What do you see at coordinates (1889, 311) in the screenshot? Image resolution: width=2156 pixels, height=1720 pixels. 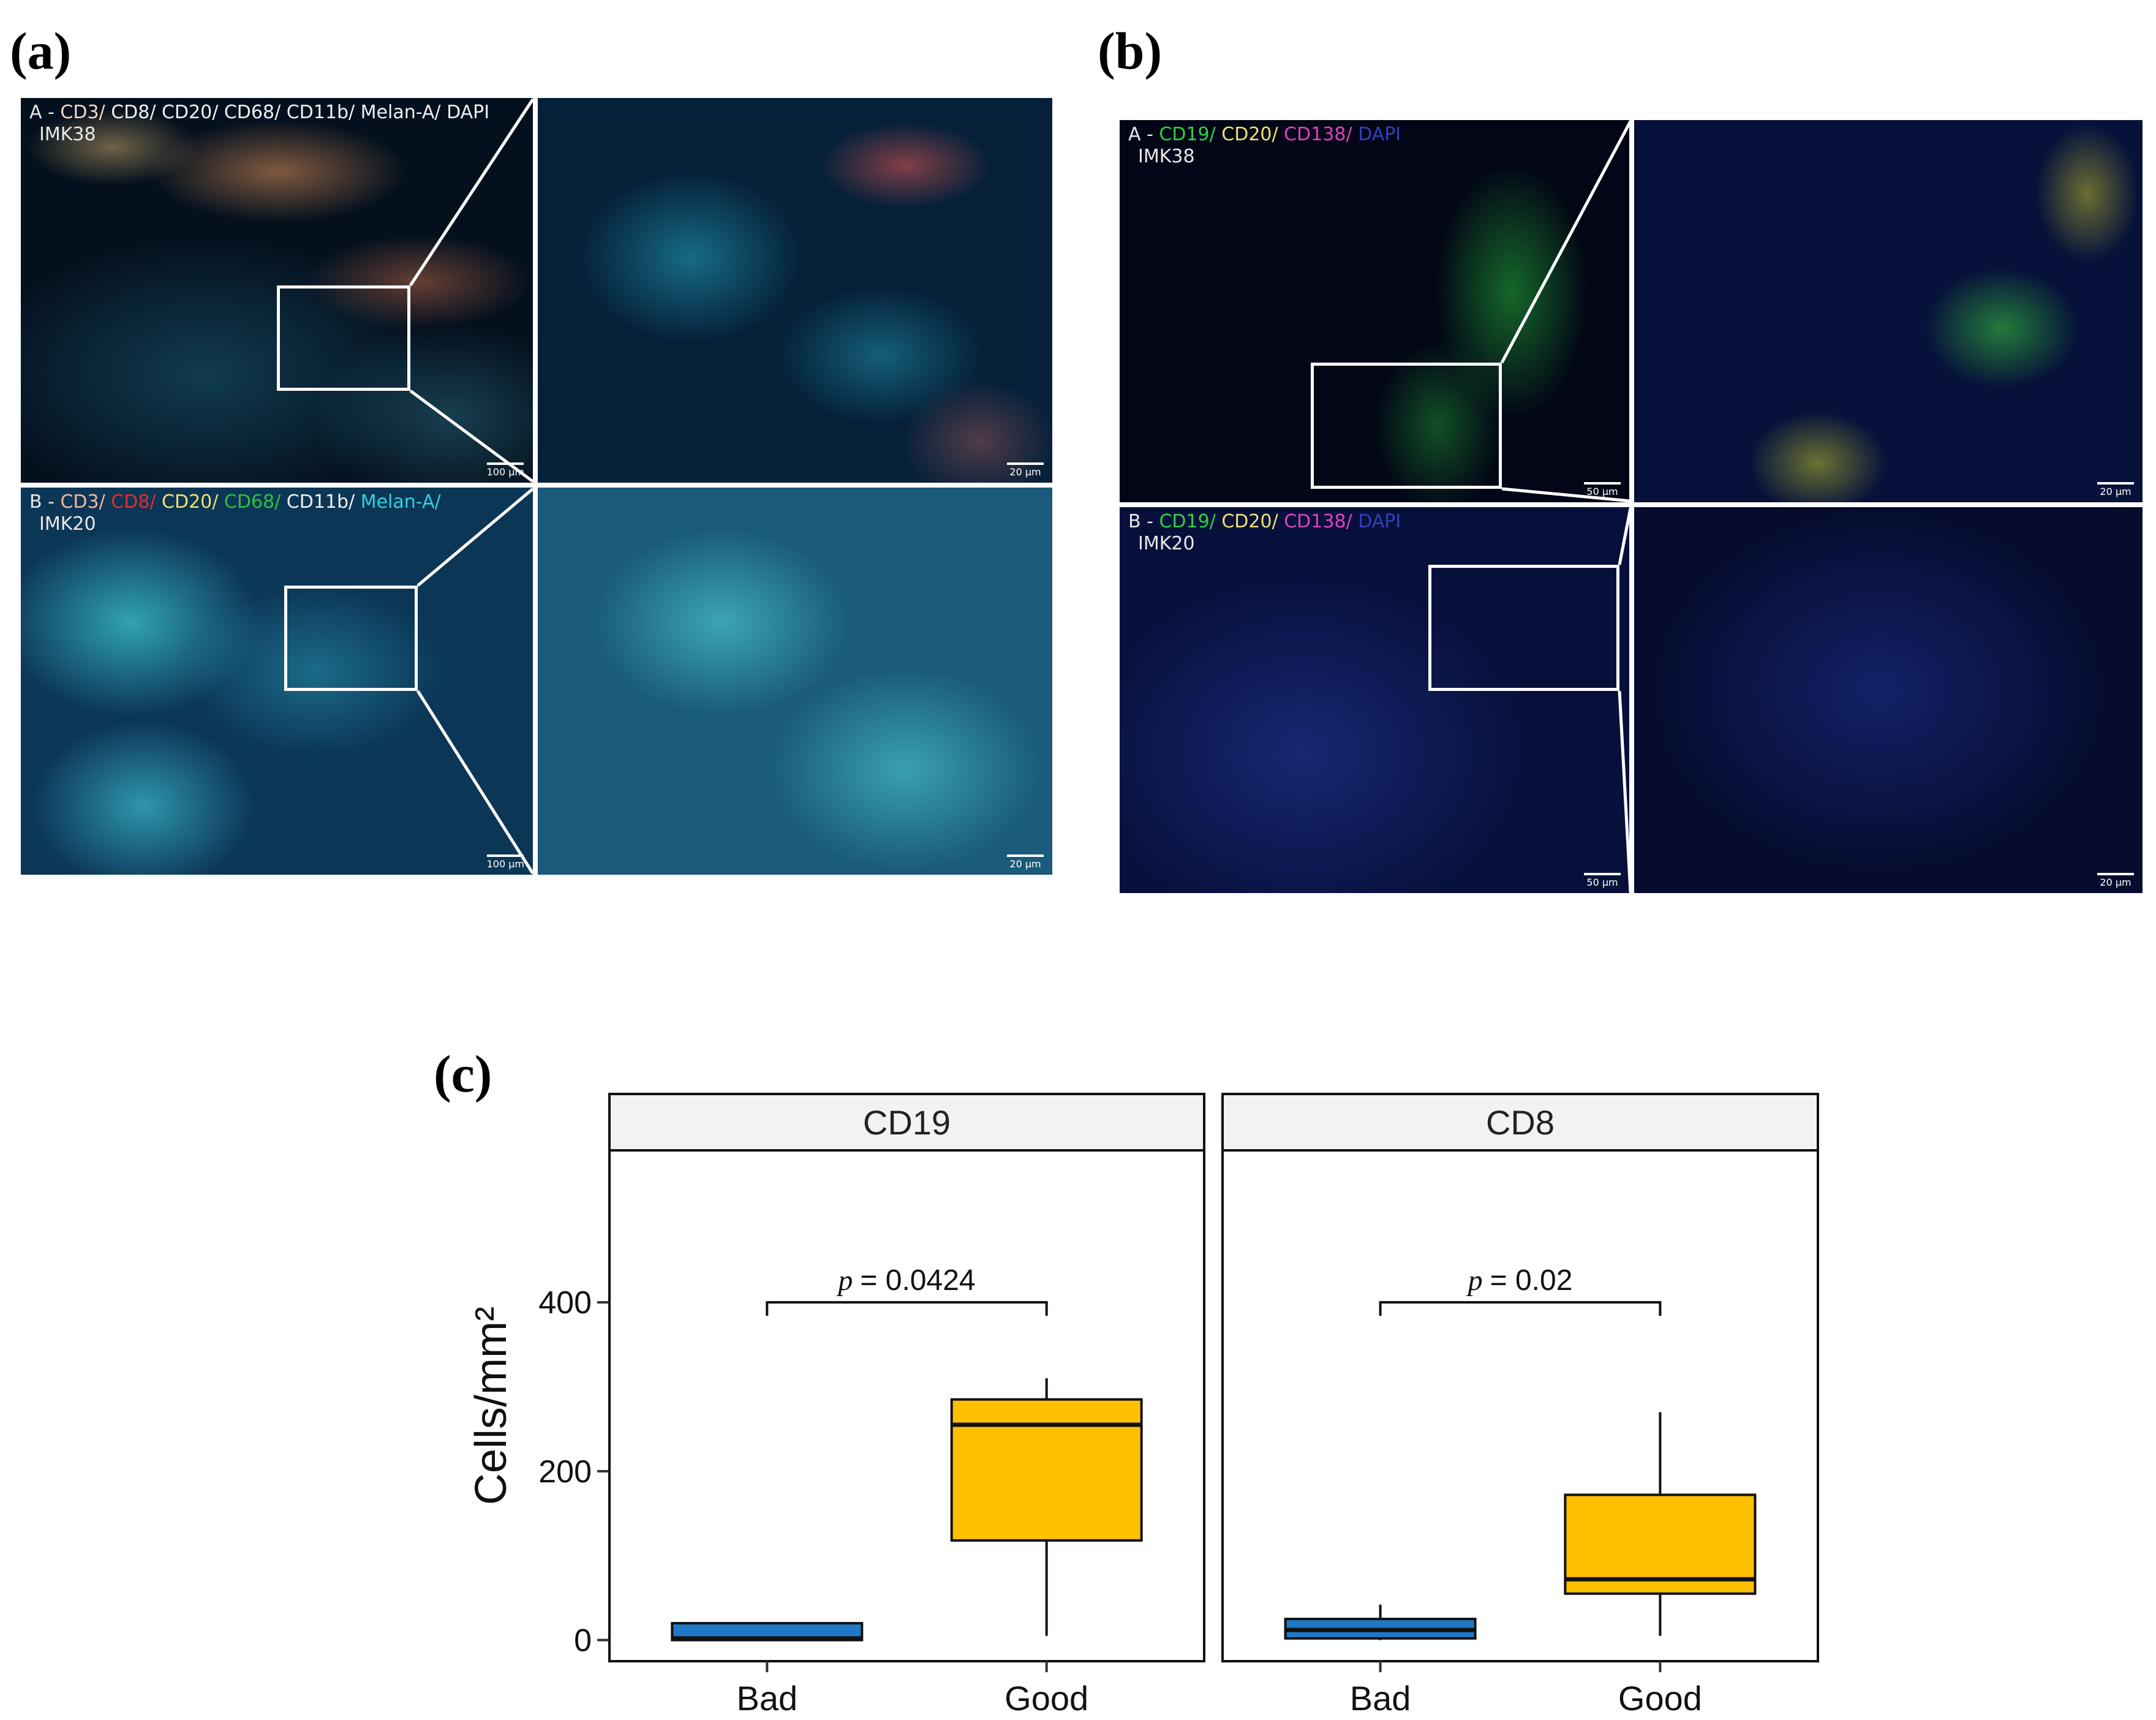 I see `micrograph-b-imk38-zoom: 20 µm` at bounding box center [1889, 311].